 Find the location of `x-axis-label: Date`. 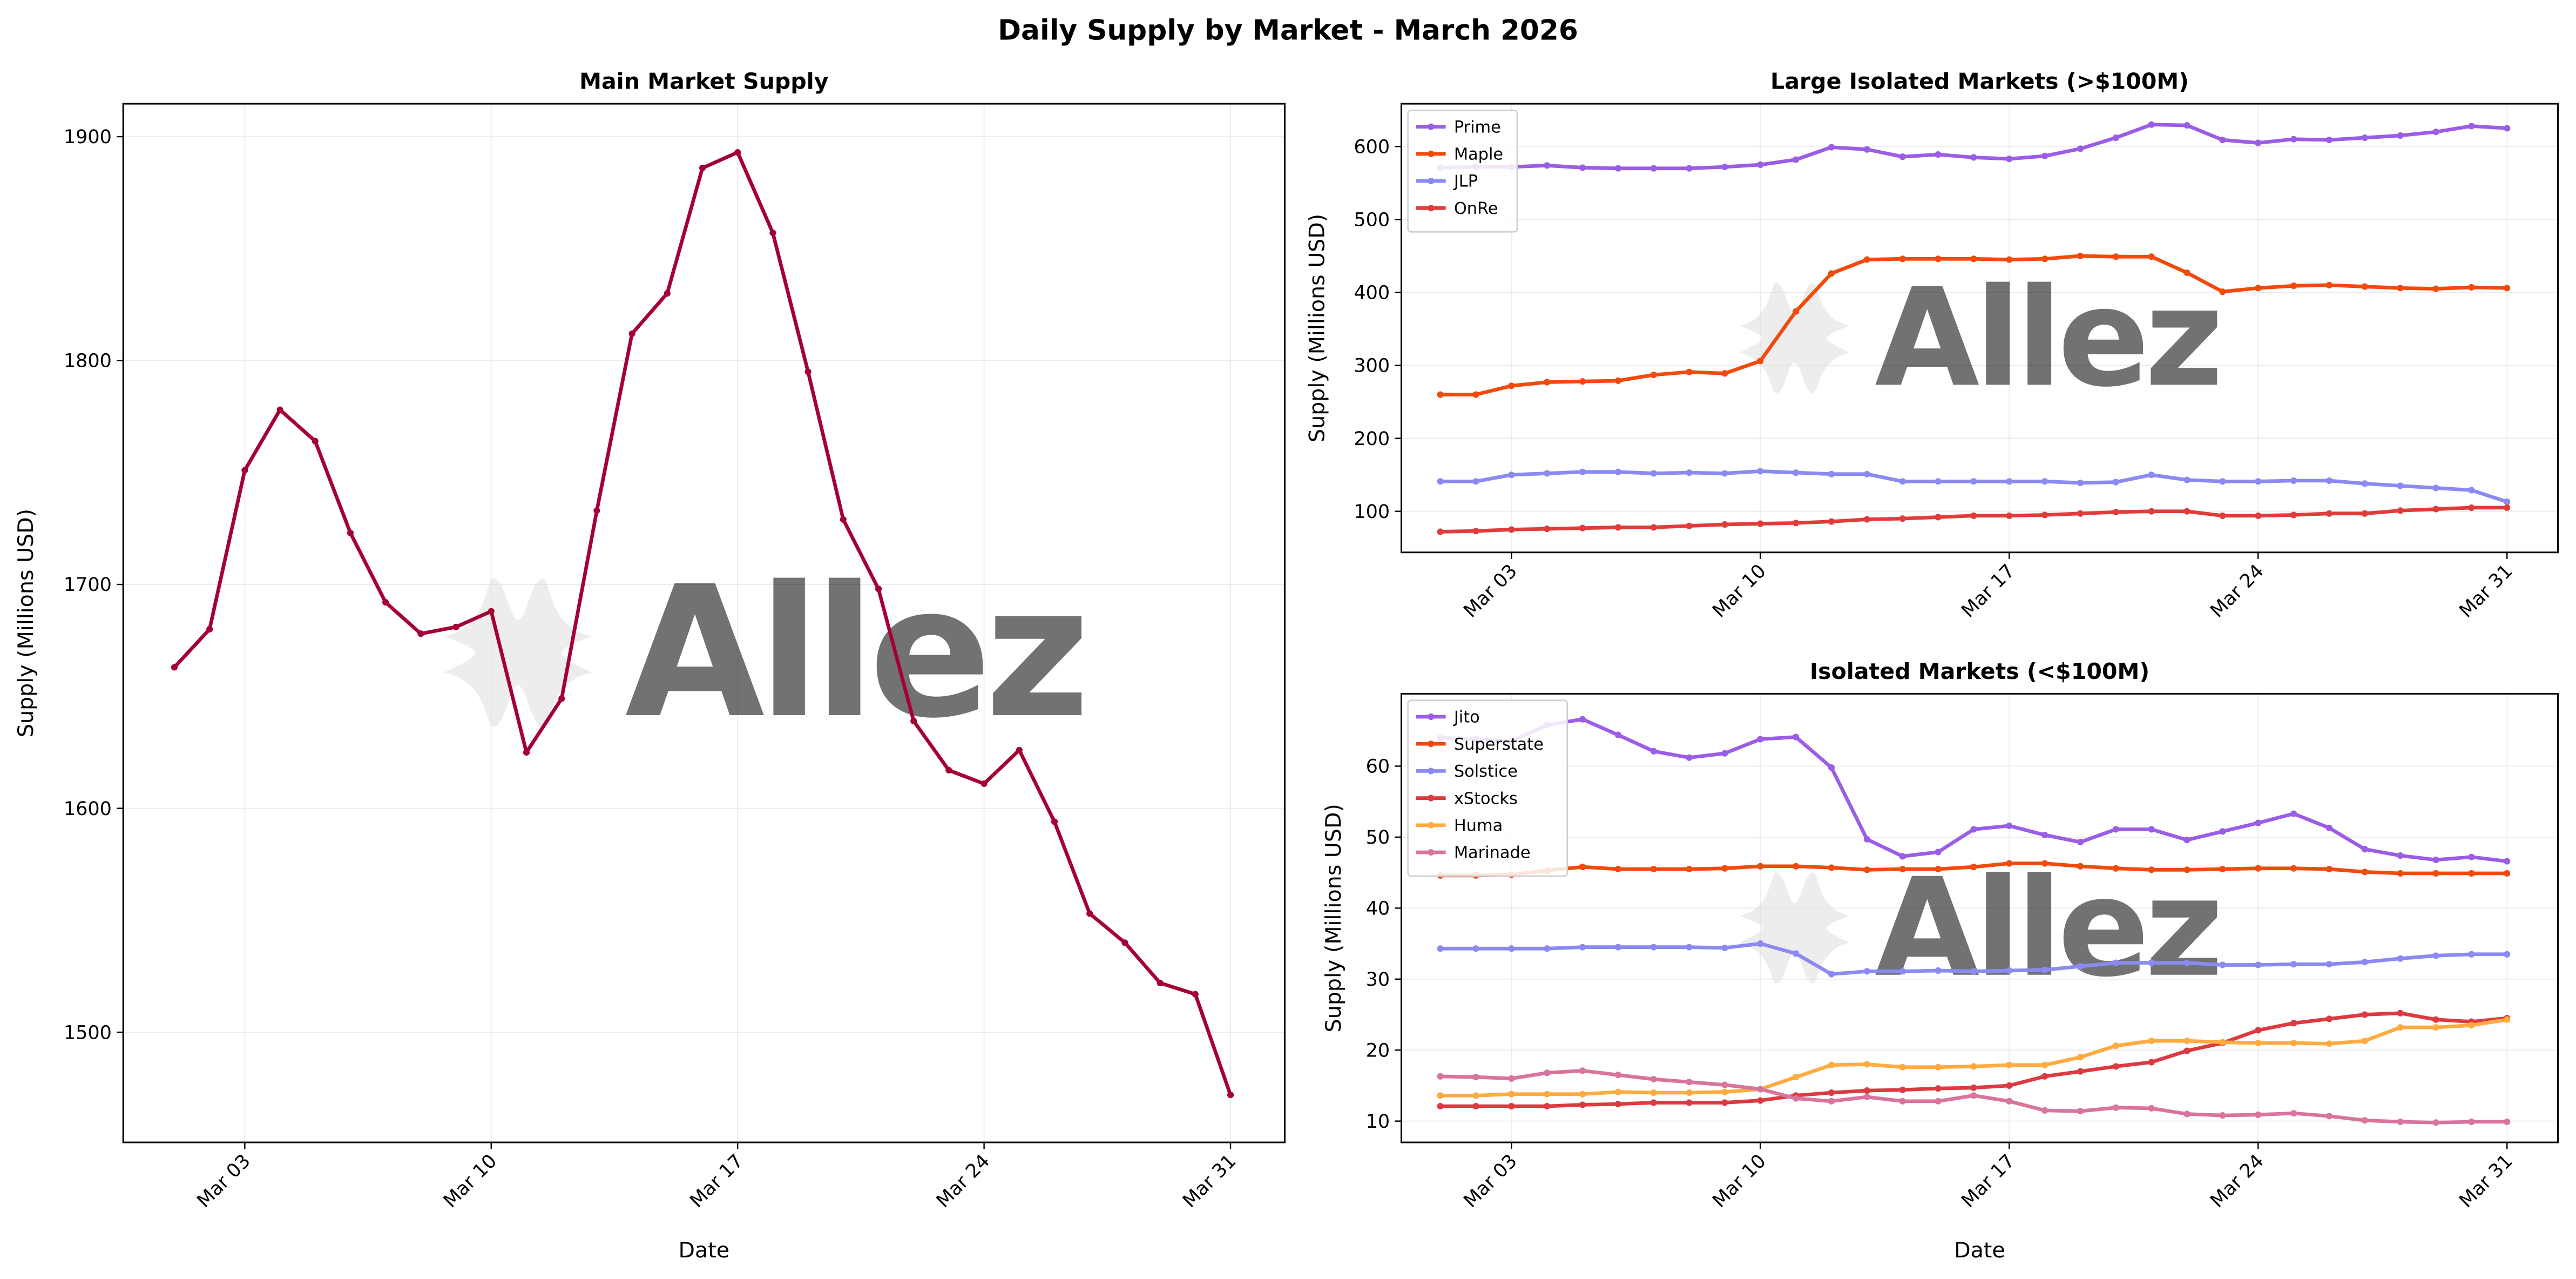

x-axis-label: Date is located at coordinates (705, 1250).